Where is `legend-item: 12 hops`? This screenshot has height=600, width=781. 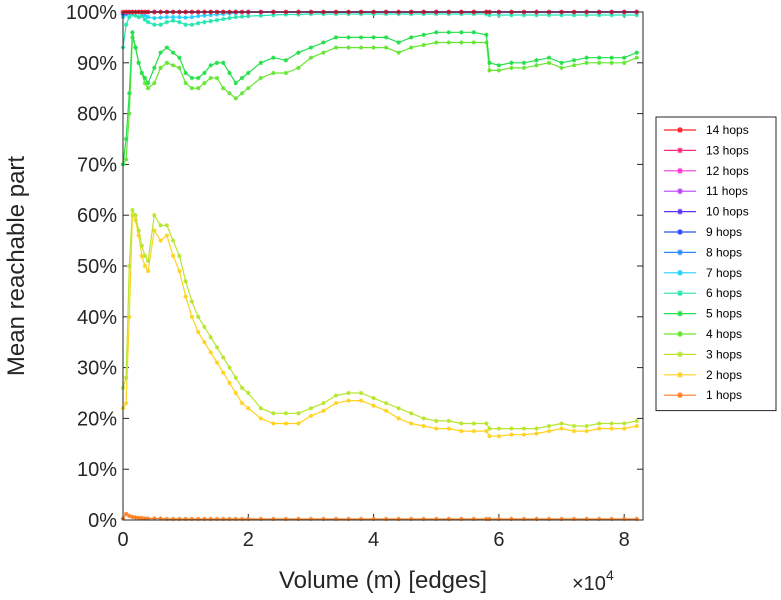
legend-item: 12 hops is located at coordinates (706, 171).